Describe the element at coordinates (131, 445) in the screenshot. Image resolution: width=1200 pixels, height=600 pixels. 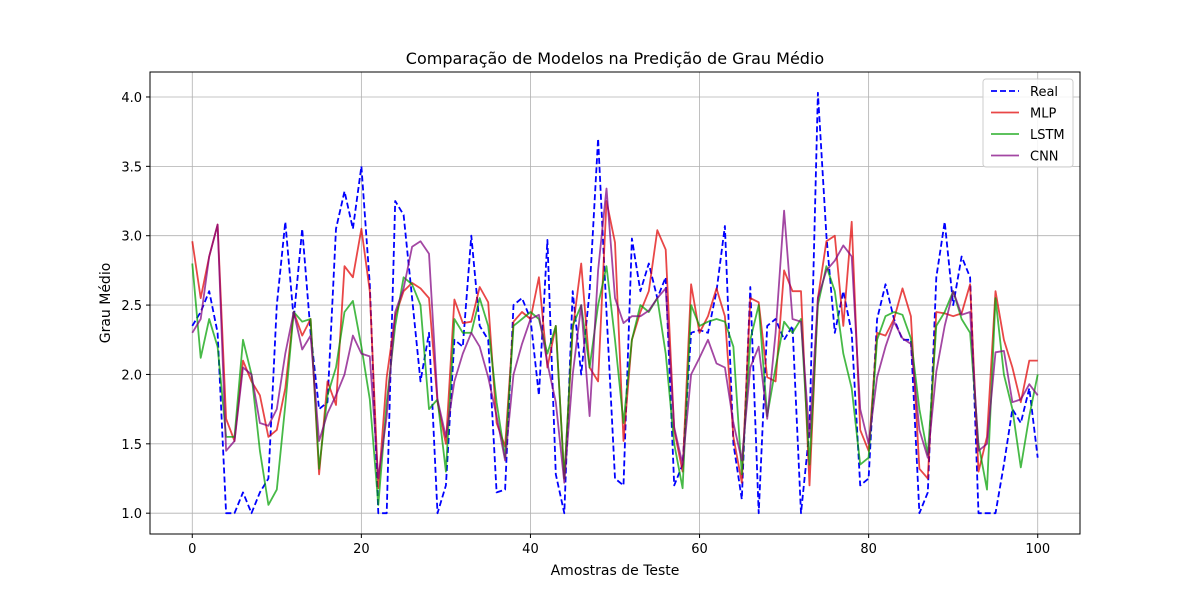
I see `y-tick-label: 1.5` at that location.